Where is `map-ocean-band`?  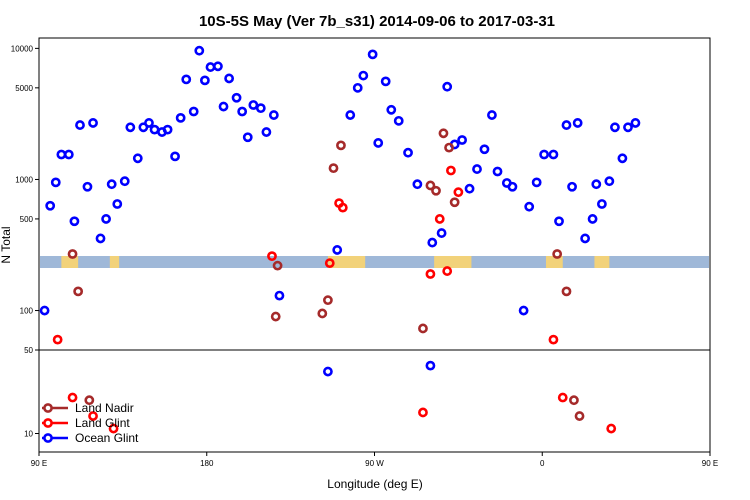
map-ocean-band is located at coordinates (374, 262).